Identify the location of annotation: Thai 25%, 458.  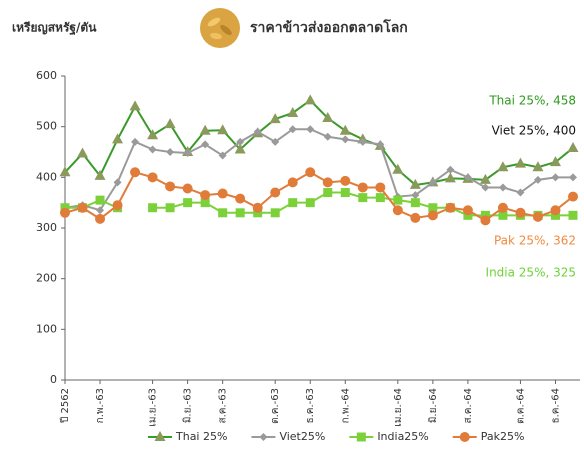
(532, 101).